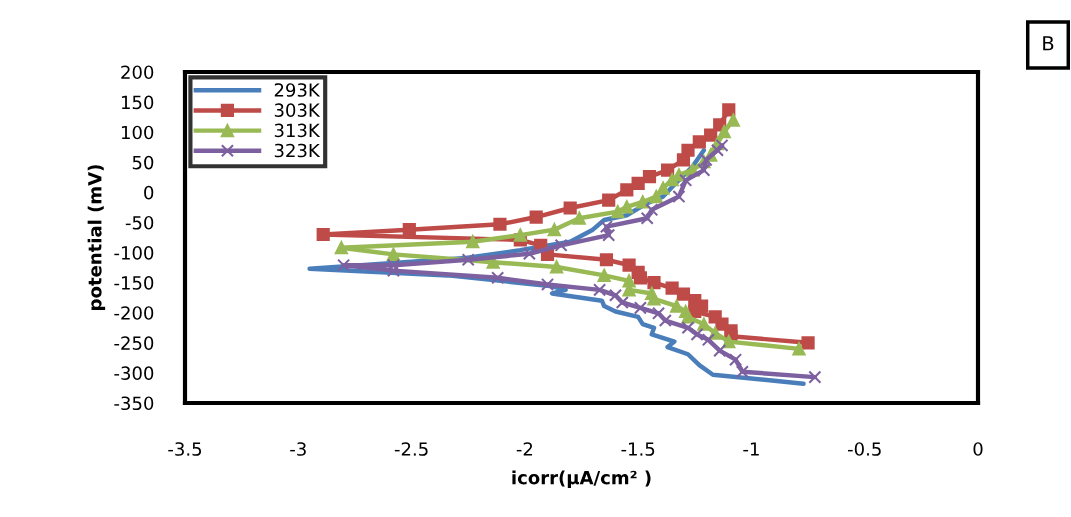 The width and height of the screenshot is (1071, 517). Describe the element at coordinates (297, 130) in the screenshot. I see `legend-label: 313K` at that location.